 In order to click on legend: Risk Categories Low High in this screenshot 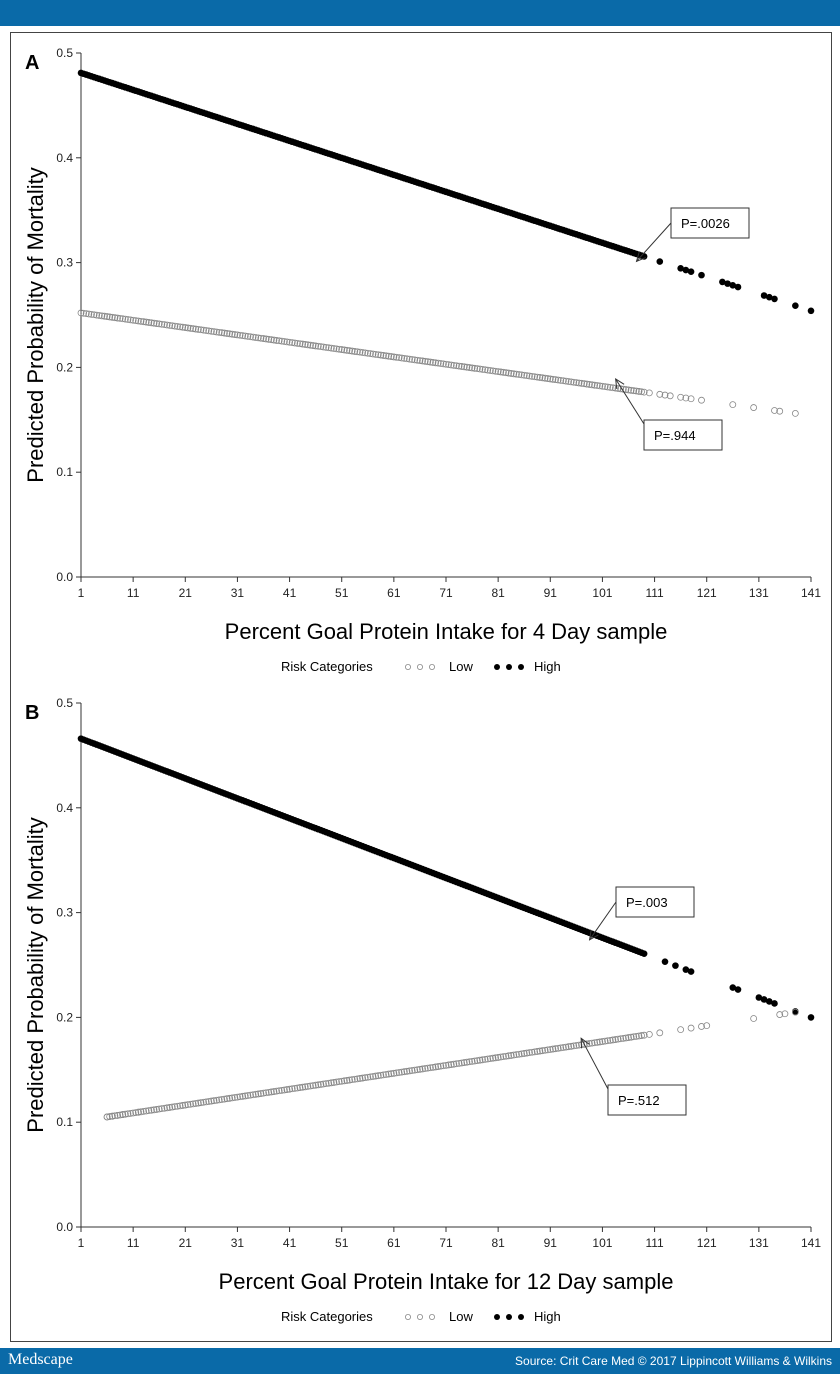, I will do `click(421, 1316)`.